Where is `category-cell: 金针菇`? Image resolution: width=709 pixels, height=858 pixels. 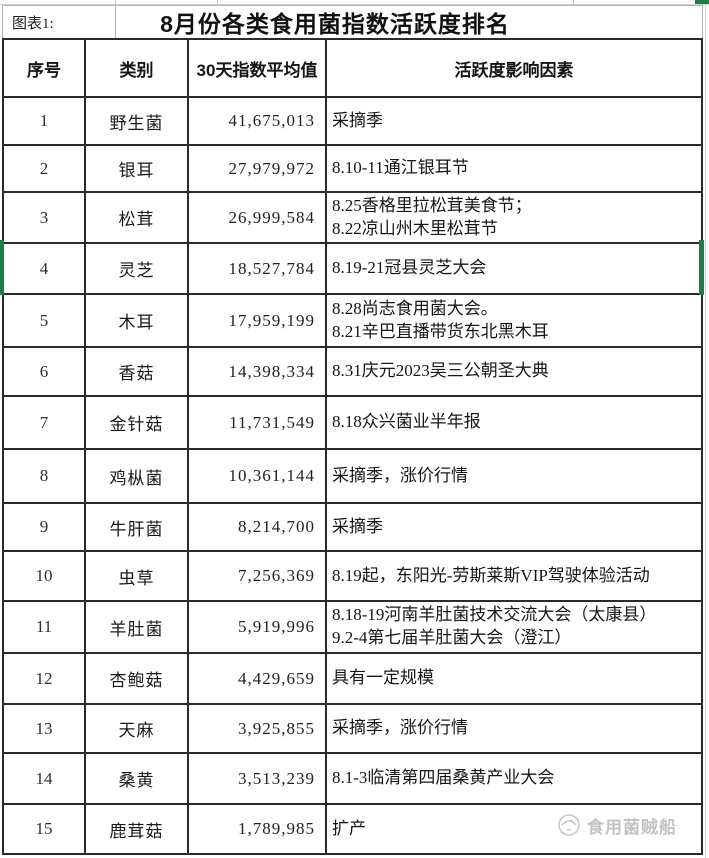
category-cell: 金针菇 is located at coordinates (135, 422).